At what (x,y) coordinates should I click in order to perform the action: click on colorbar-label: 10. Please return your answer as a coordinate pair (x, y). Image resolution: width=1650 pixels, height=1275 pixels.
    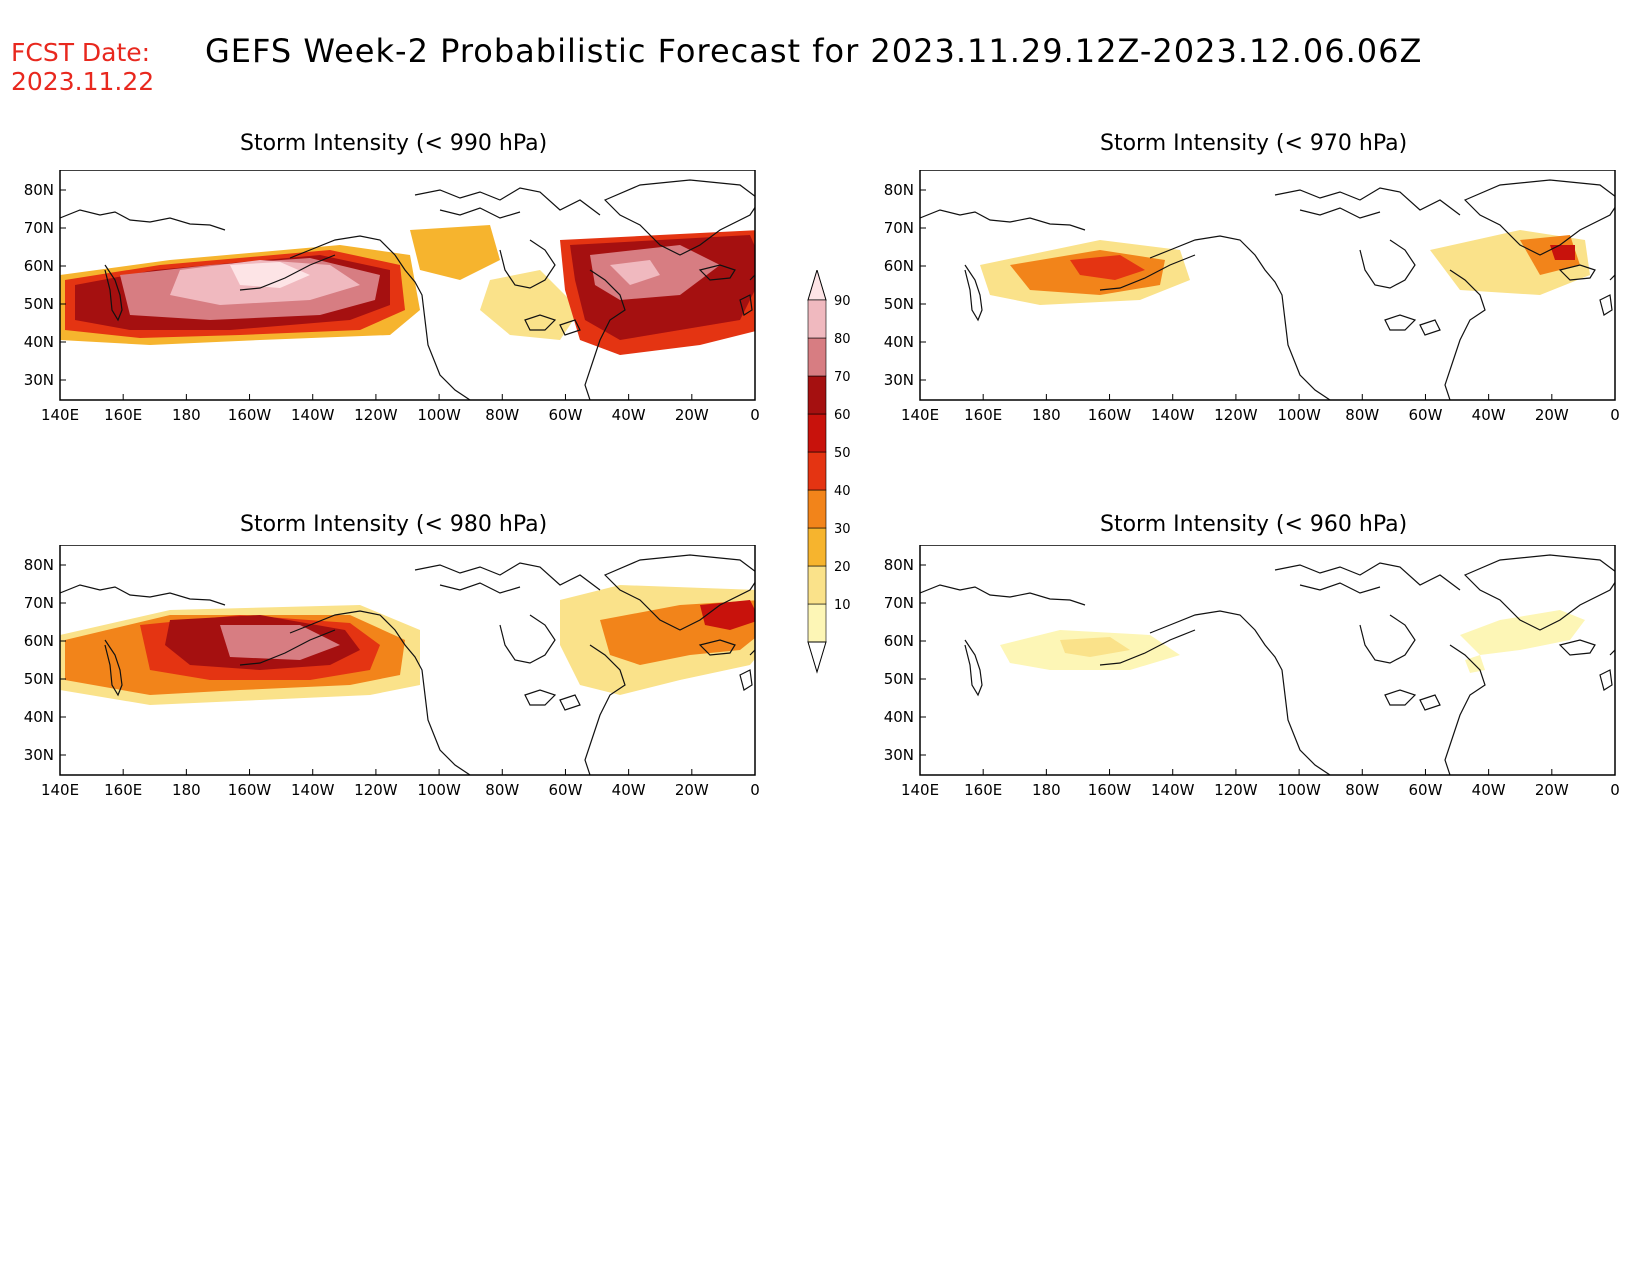
    Looking at the image, I should click on (842, 605).